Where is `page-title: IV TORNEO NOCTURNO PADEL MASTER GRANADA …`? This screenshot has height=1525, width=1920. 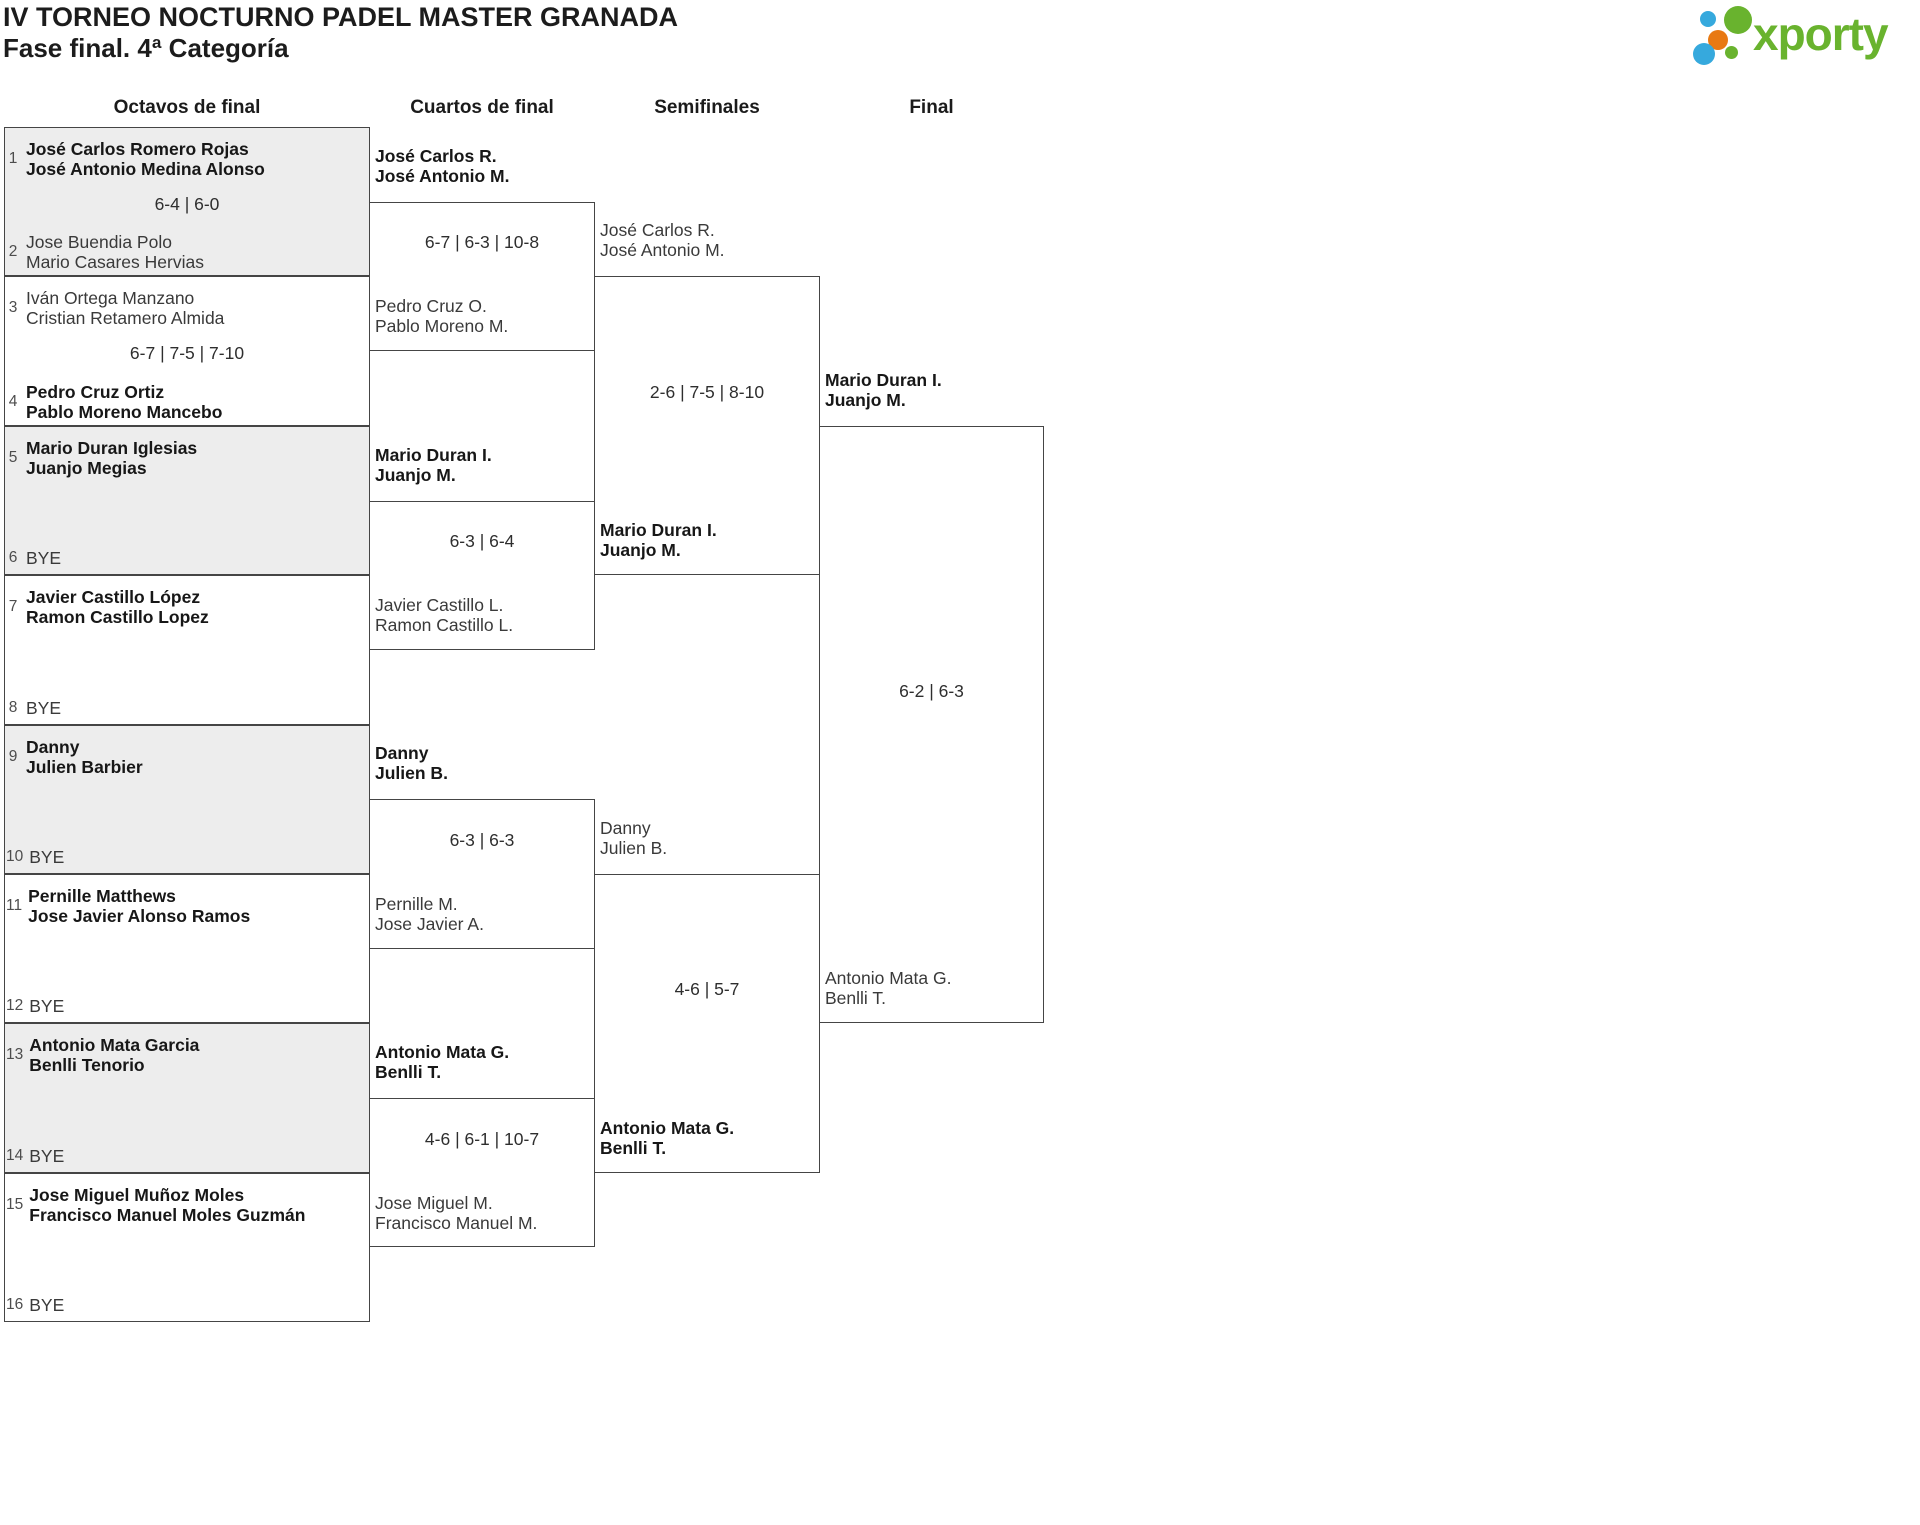 page-title: IV TORNEO NOCTURNO PADEL MASTER GRANADA … is located at coordinates (340, 33).